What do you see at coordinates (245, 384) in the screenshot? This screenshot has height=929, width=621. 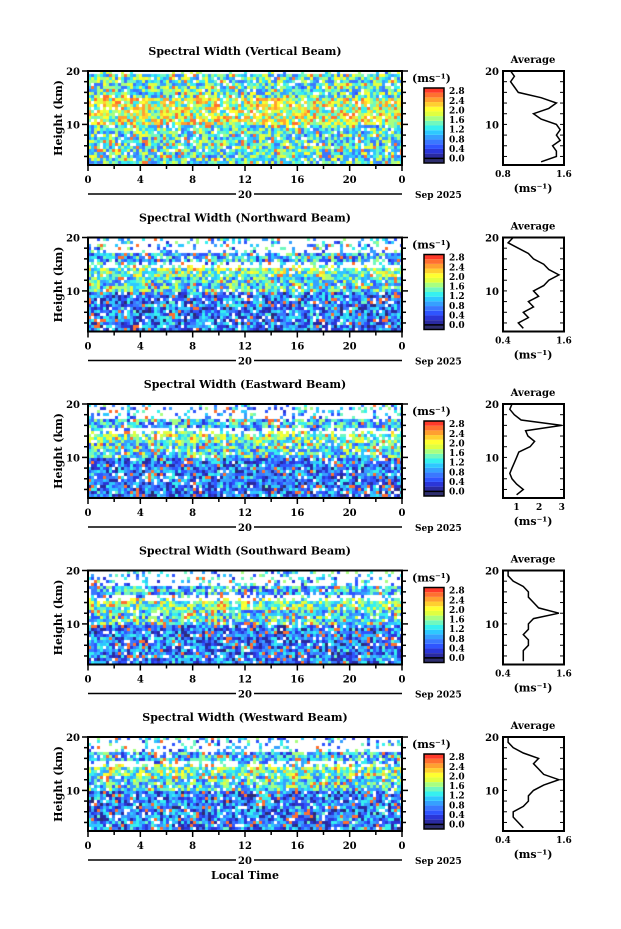 I see `panel-title: Spectral Width (Eastward Beam)` at bounding box center [245, 384].